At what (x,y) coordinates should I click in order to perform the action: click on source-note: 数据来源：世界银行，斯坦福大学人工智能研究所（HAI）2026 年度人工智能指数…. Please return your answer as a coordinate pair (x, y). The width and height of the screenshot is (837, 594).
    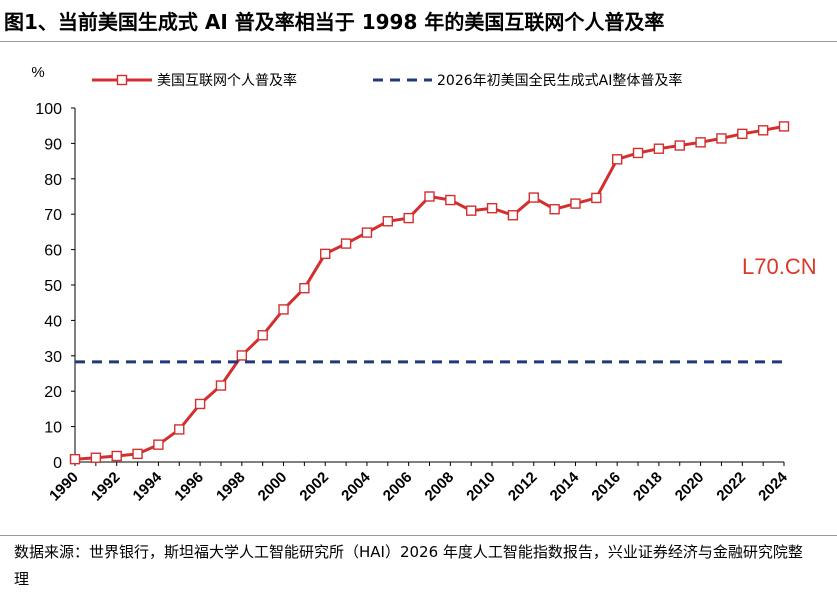
    Looking at the image, I should click on (408, 565).